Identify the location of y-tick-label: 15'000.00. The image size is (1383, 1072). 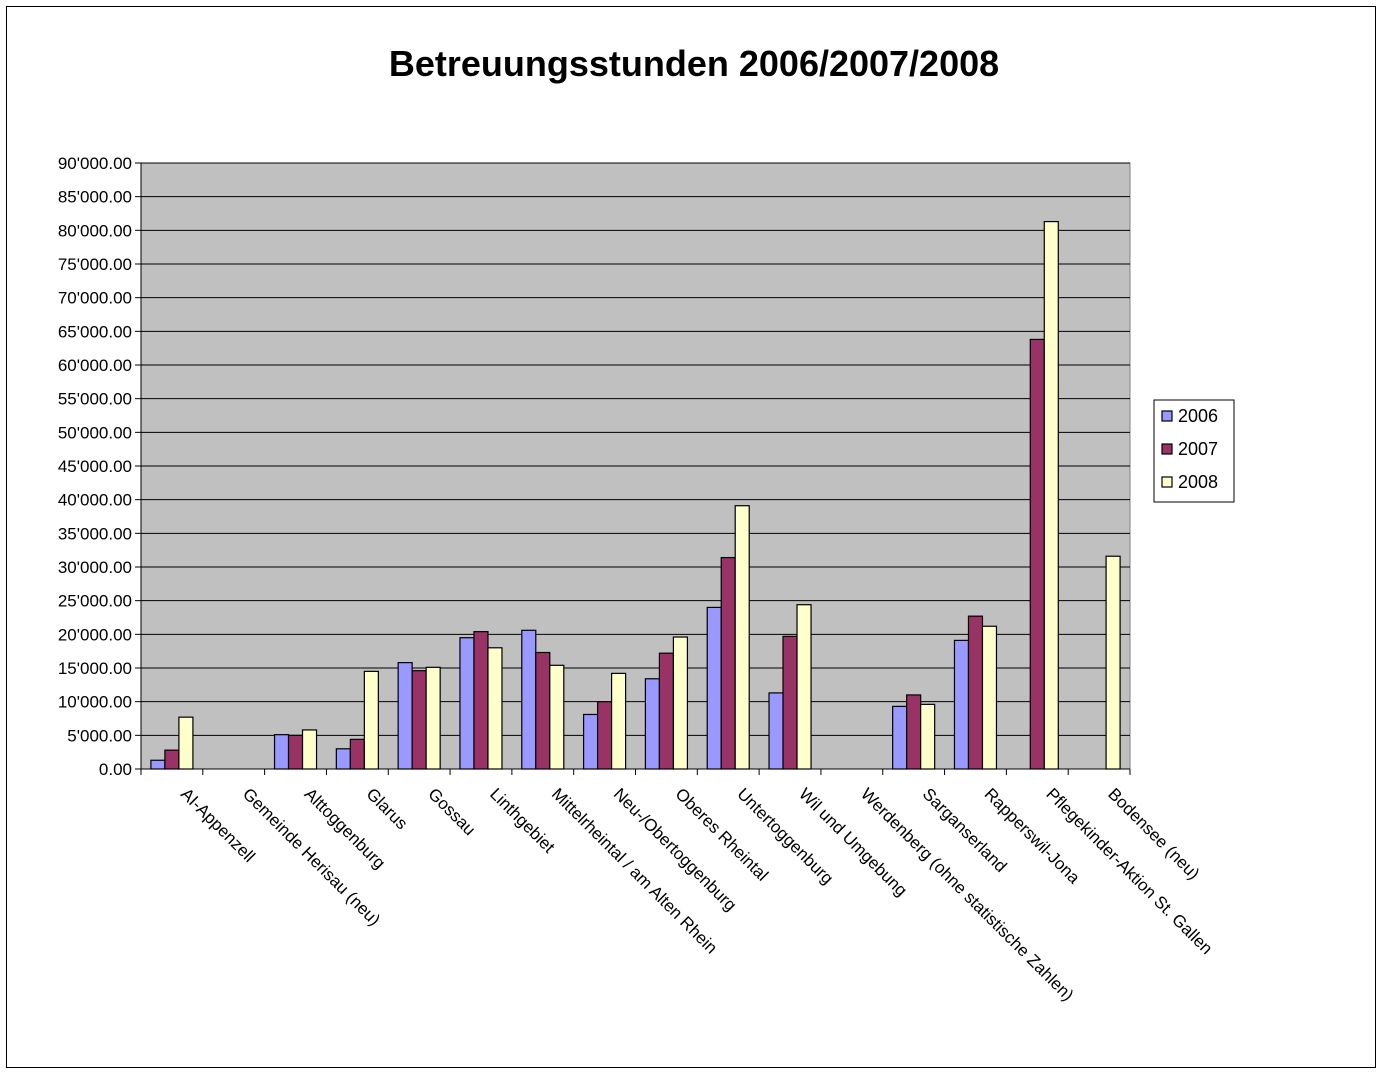
(95, 668).